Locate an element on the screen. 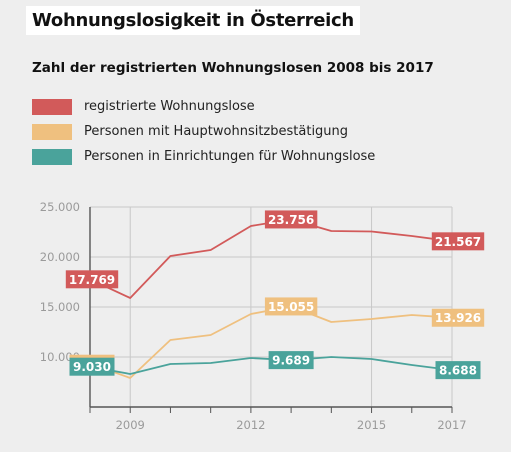 This screenshot has height=452, width=511. legend-item-registered: registrierte Wohnungslose is located at coordinates (203, 106).